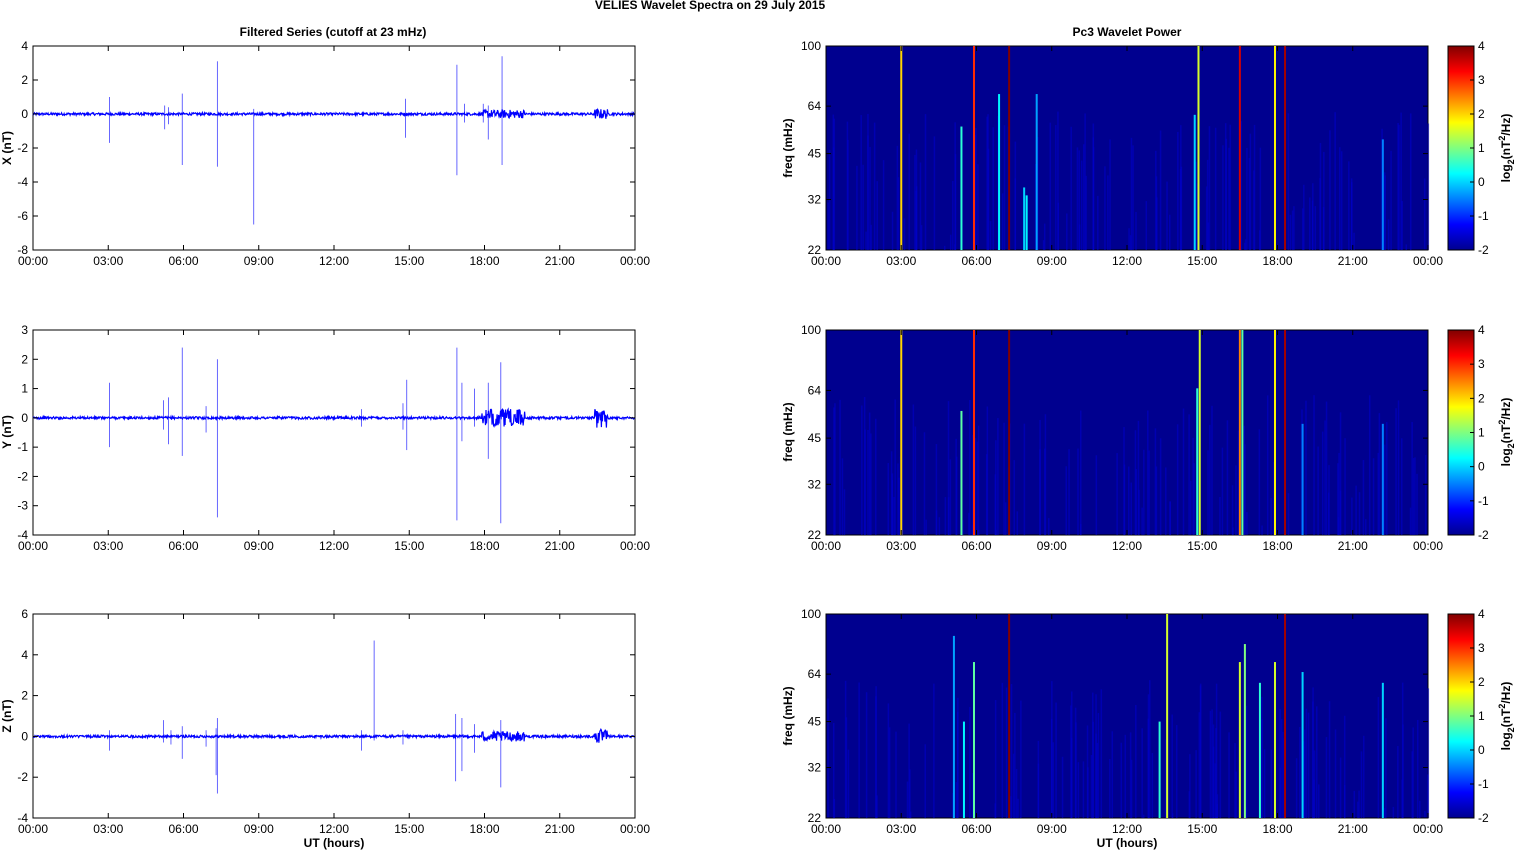 Image resolution: width=1515 pixels, height=851 pixels. What do you see at coordinates (24, 614) in the screenshot?
I see `y-tick-label: 6` at bounding box center [24, 614].